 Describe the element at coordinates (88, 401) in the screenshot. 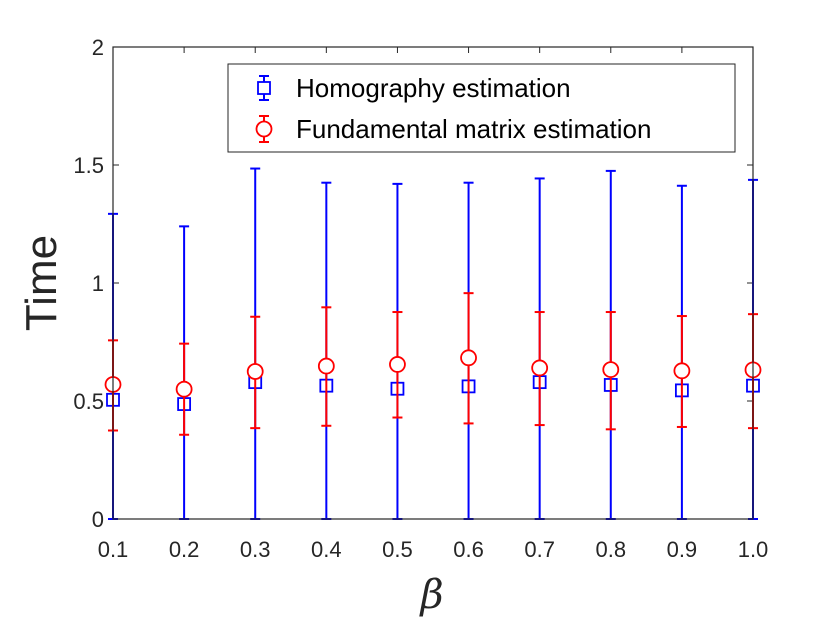

I see `y-tick-label-1: 0.5` at that location.